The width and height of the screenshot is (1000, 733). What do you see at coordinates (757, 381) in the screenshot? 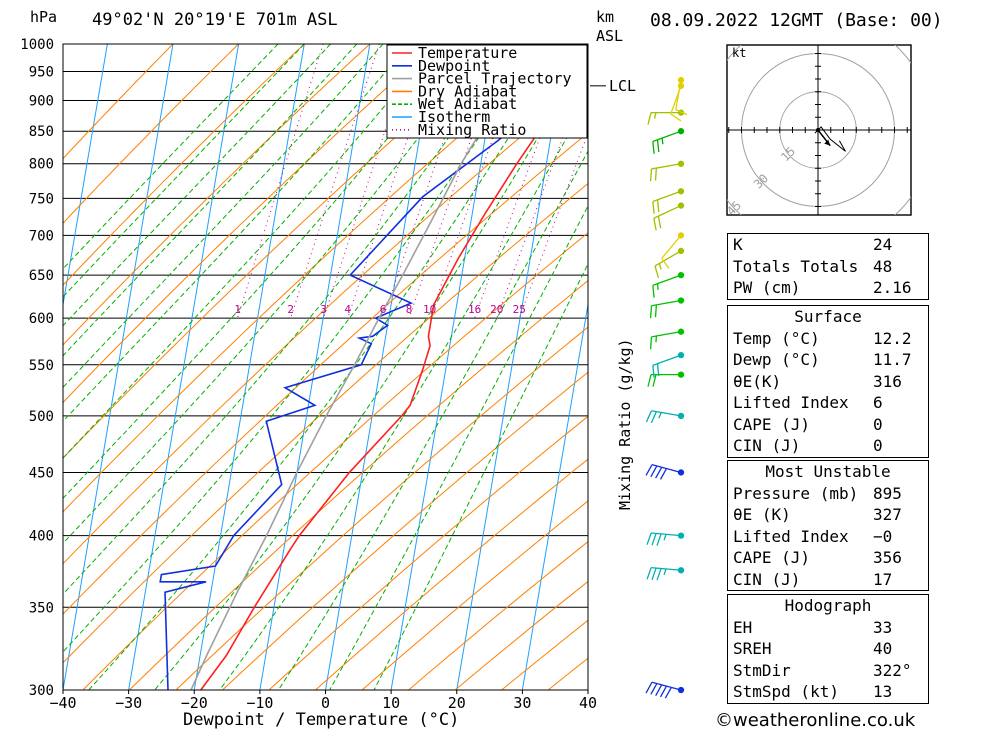
I see `surface-row-label: θE(K)` at bounding box center [757, 381].